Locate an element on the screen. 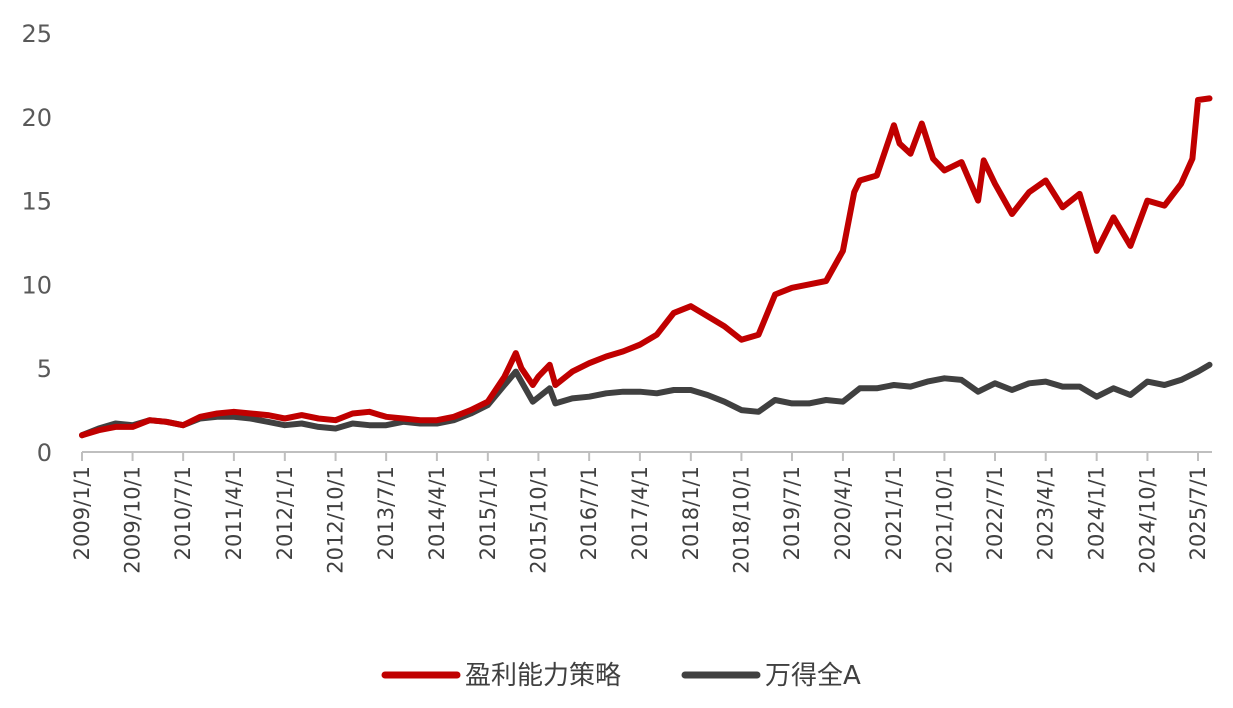 The width and height of the screenshot is (1233, 708). x-tick-label: 2015/10/1 is located at coordinates (538, 520).